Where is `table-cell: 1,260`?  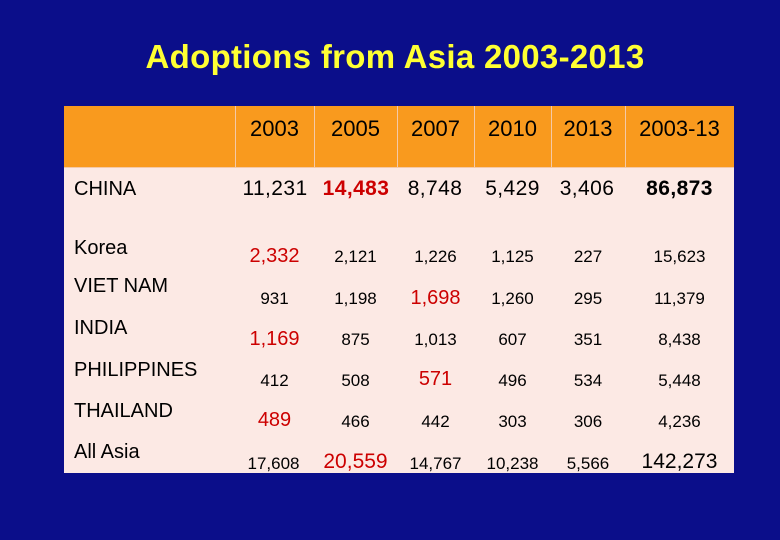 table-cell: 1,260 is located at coordinates (512, 298).